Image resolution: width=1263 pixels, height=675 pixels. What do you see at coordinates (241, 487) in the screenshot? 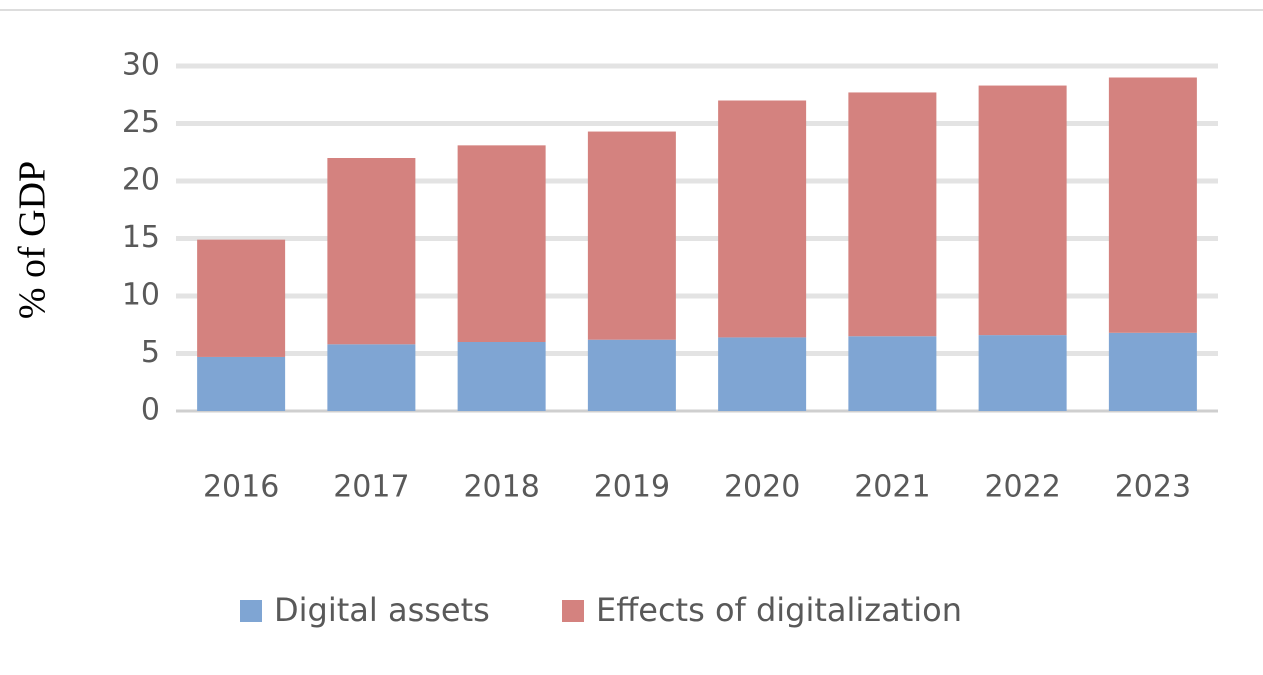
I see `x-tick-label: 2016` at bounding box center [241, 487].